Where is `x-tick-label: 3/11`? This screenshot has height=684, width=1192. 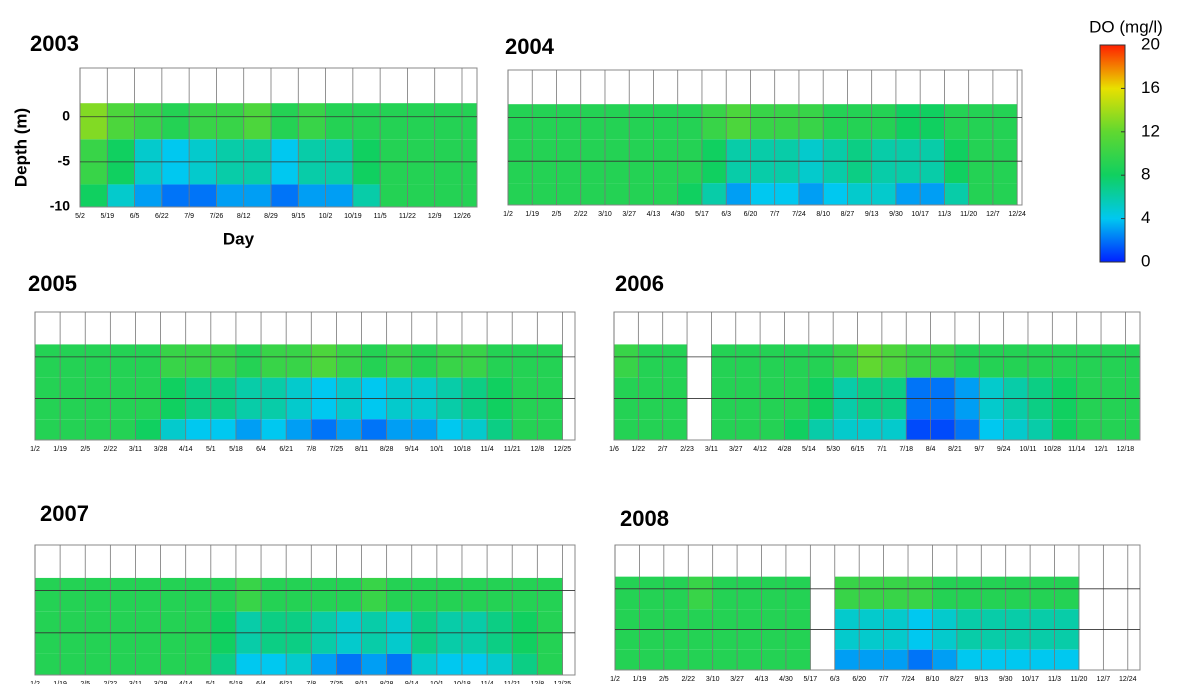
x-tick-label: 3/11 is located at coordinates (711, 449).